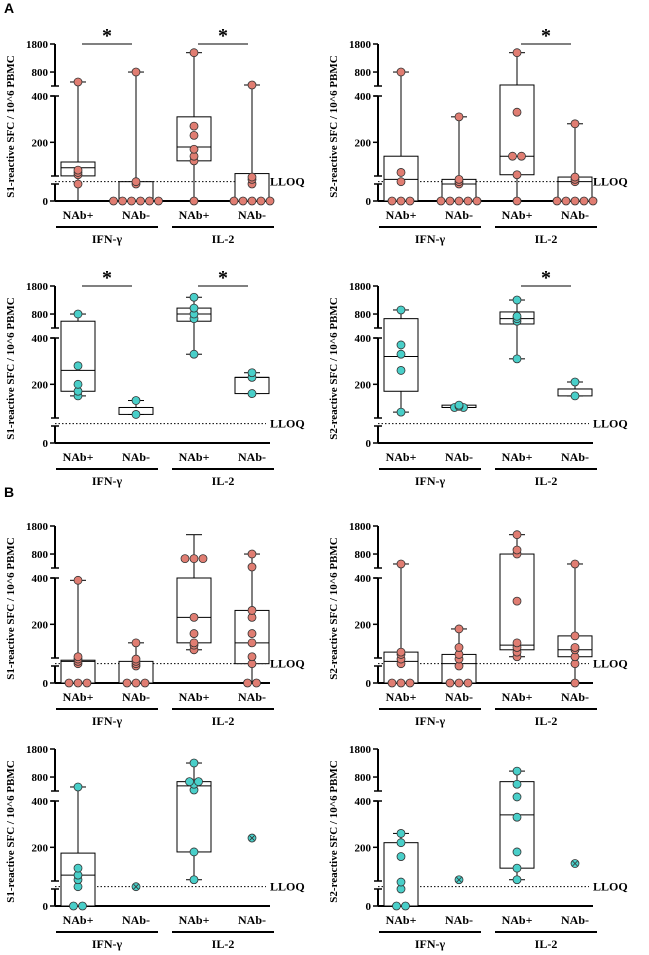 This screenshot has height=955, width=649. Describe the element at coordinates (11, 608) in the screenshot. I see `y-axis-label: S1-reactive SFC / 10^6 PBMC` at that location.